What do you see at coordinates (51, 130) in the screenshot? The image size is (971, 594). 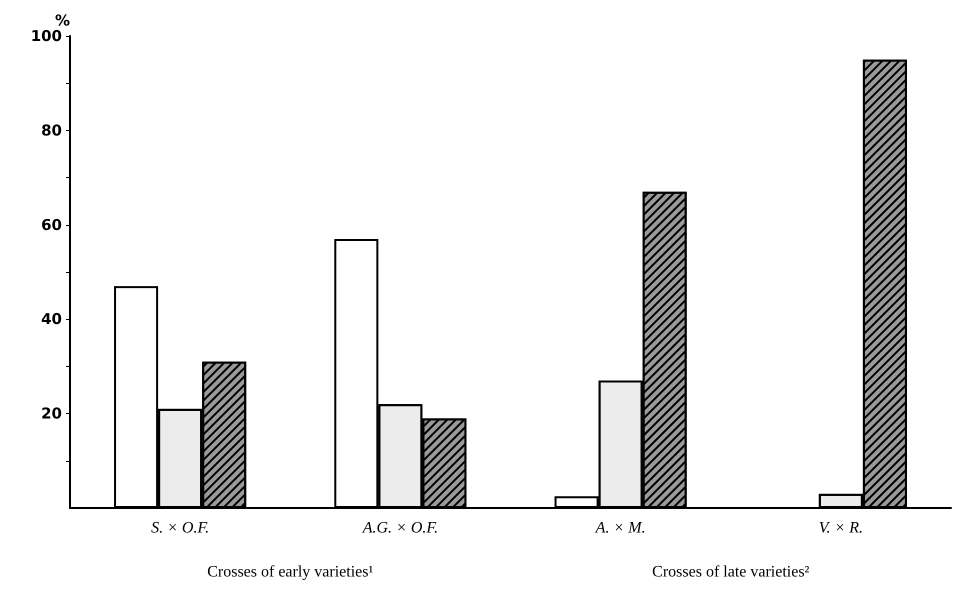 I see `y-tick-label: 80` at bounding box center [51, 130].